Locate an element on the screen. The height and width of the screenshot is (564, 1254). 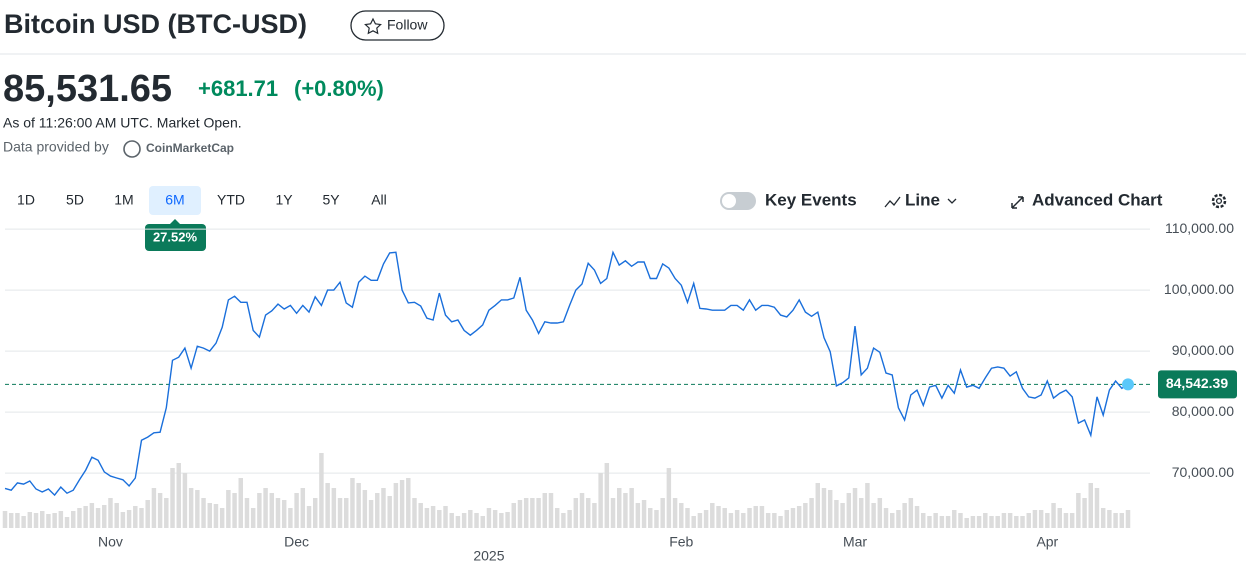
range-button: 1M is located at coordinates (123, 200).